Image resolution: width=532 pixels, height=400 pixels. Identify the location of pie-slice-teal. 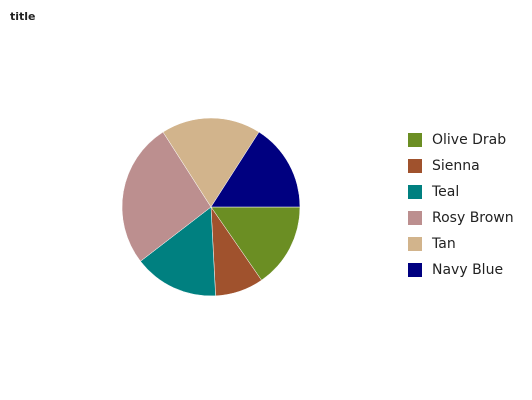
(178, 251).